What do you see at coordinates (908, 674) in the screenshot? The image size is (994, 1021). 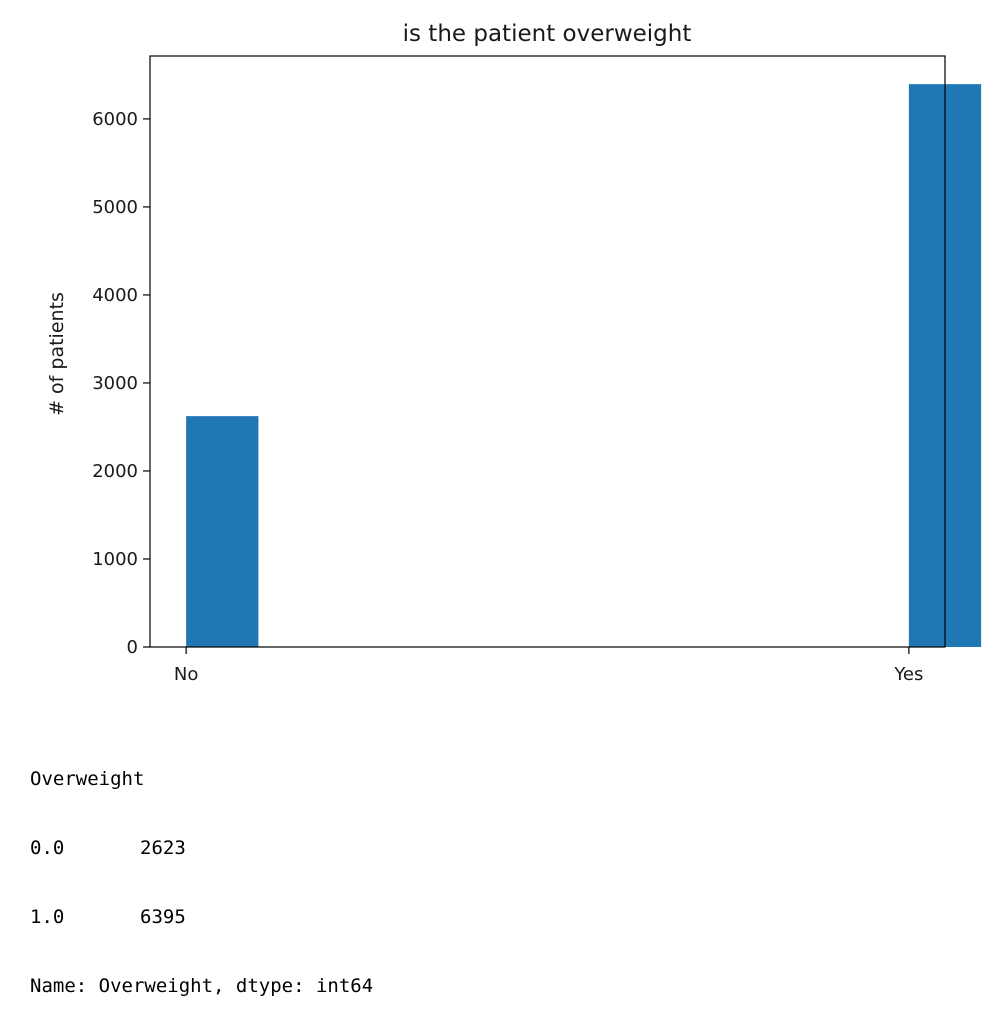 I see `x-tick-label: Yes` at bounding box center [908, 674].